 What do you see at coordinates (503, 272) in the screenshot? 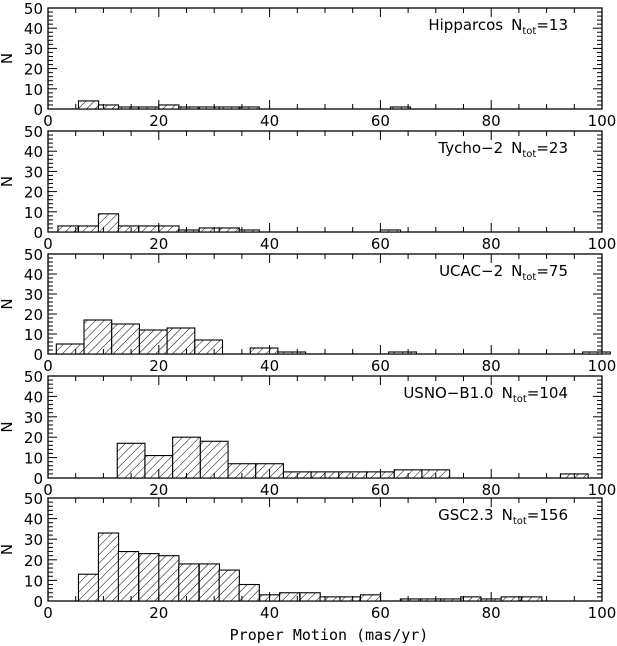
I see `panel-title: UCAC−2 Ntot=75` at bounding box center [503, 272].